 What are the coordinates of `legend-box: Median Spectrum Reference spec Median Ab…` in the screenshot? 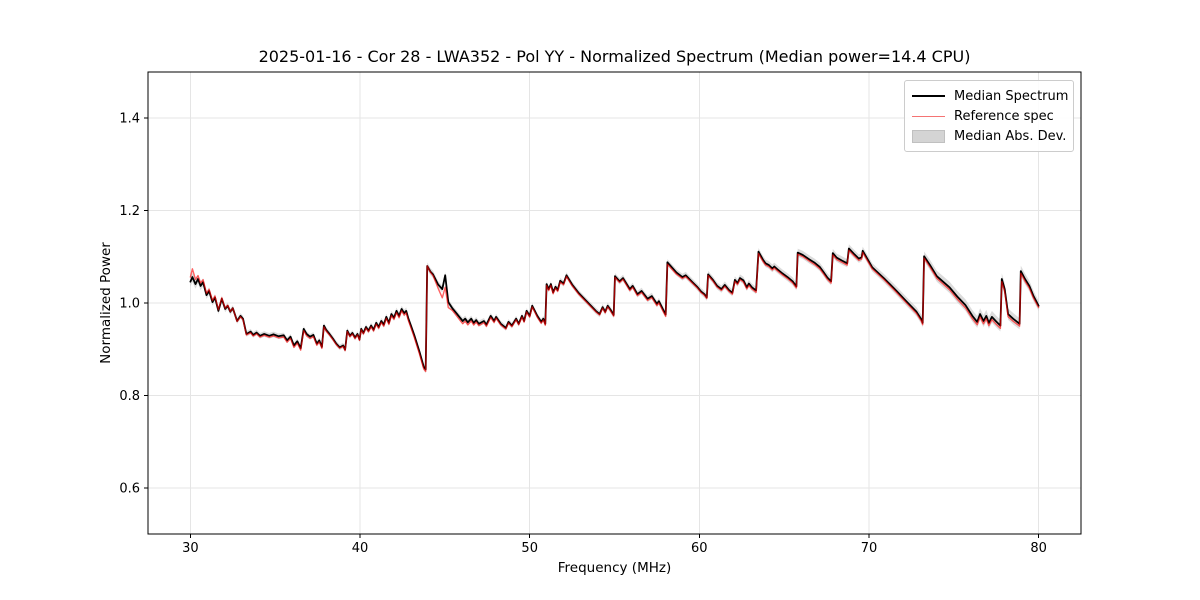 It's located at (989, 116).